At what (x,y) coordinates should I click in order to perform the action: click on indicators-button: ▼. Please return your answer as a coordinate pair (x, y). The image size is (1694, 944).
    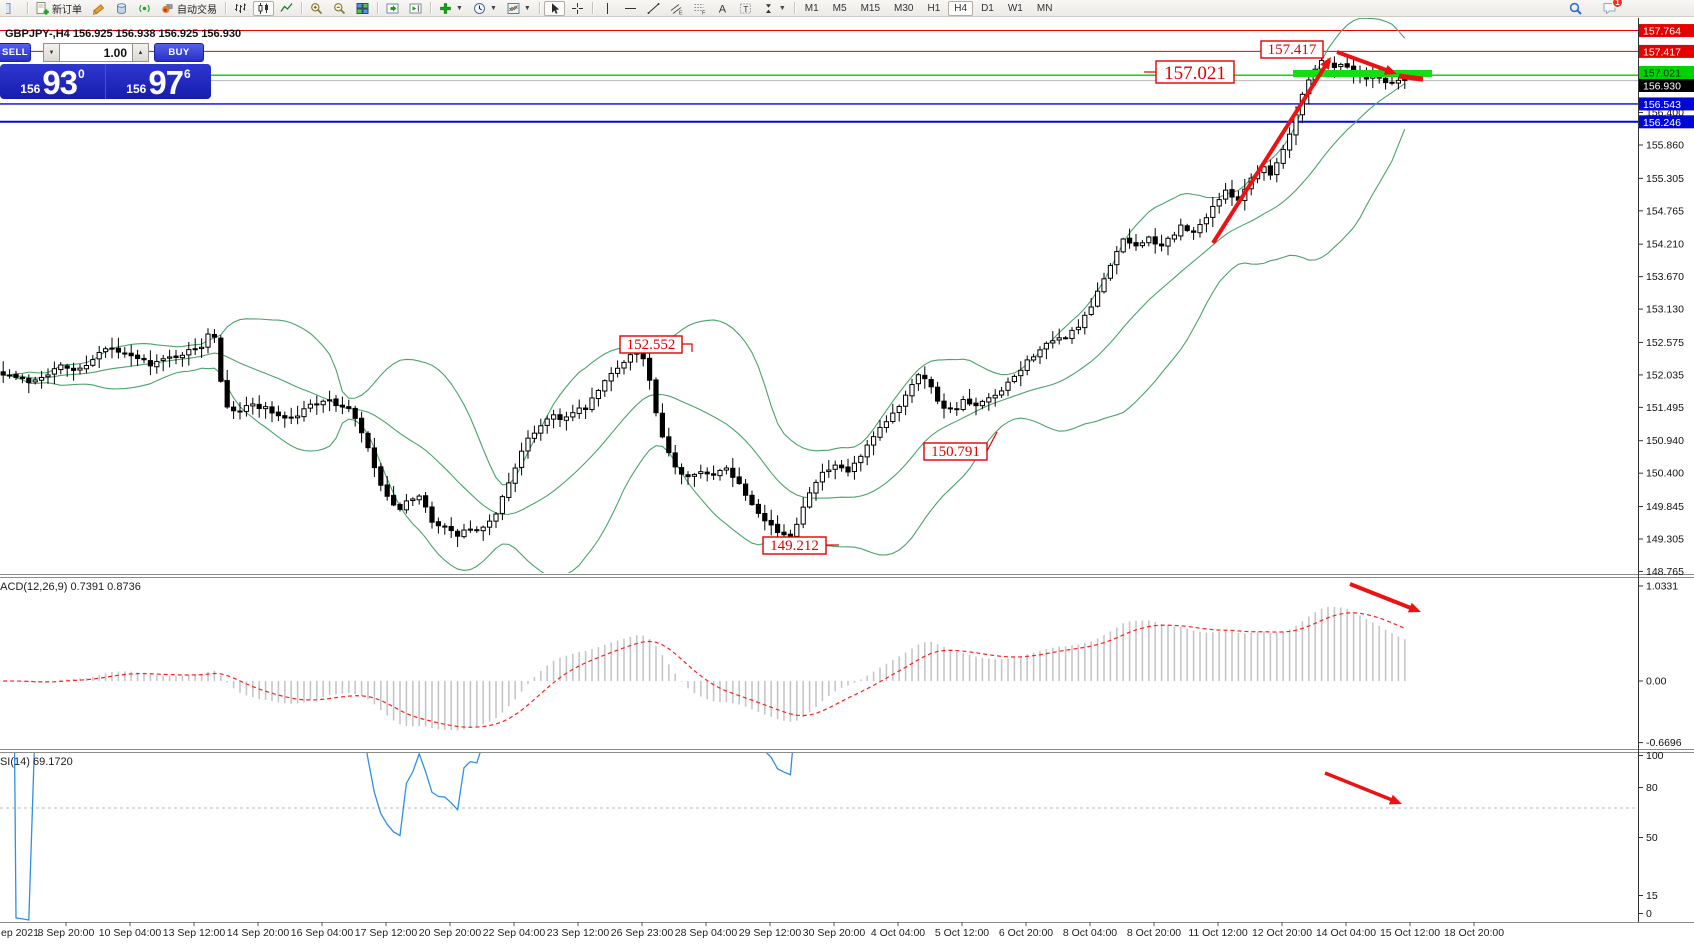
    Looking at the image, I should click on (451, 8).